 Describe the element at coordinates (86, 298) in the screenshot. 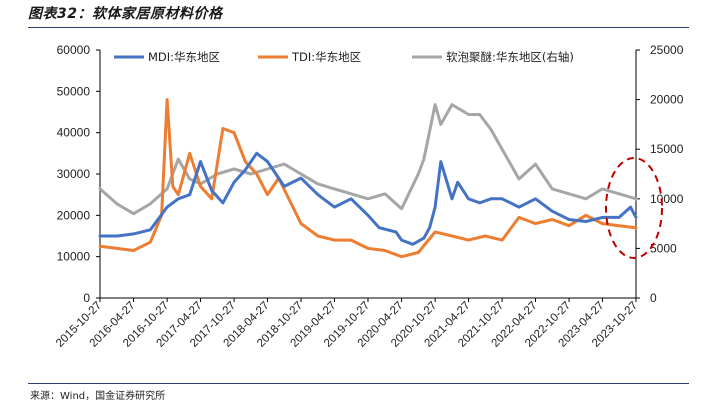

I see `left-tick-label: 0` at that location.